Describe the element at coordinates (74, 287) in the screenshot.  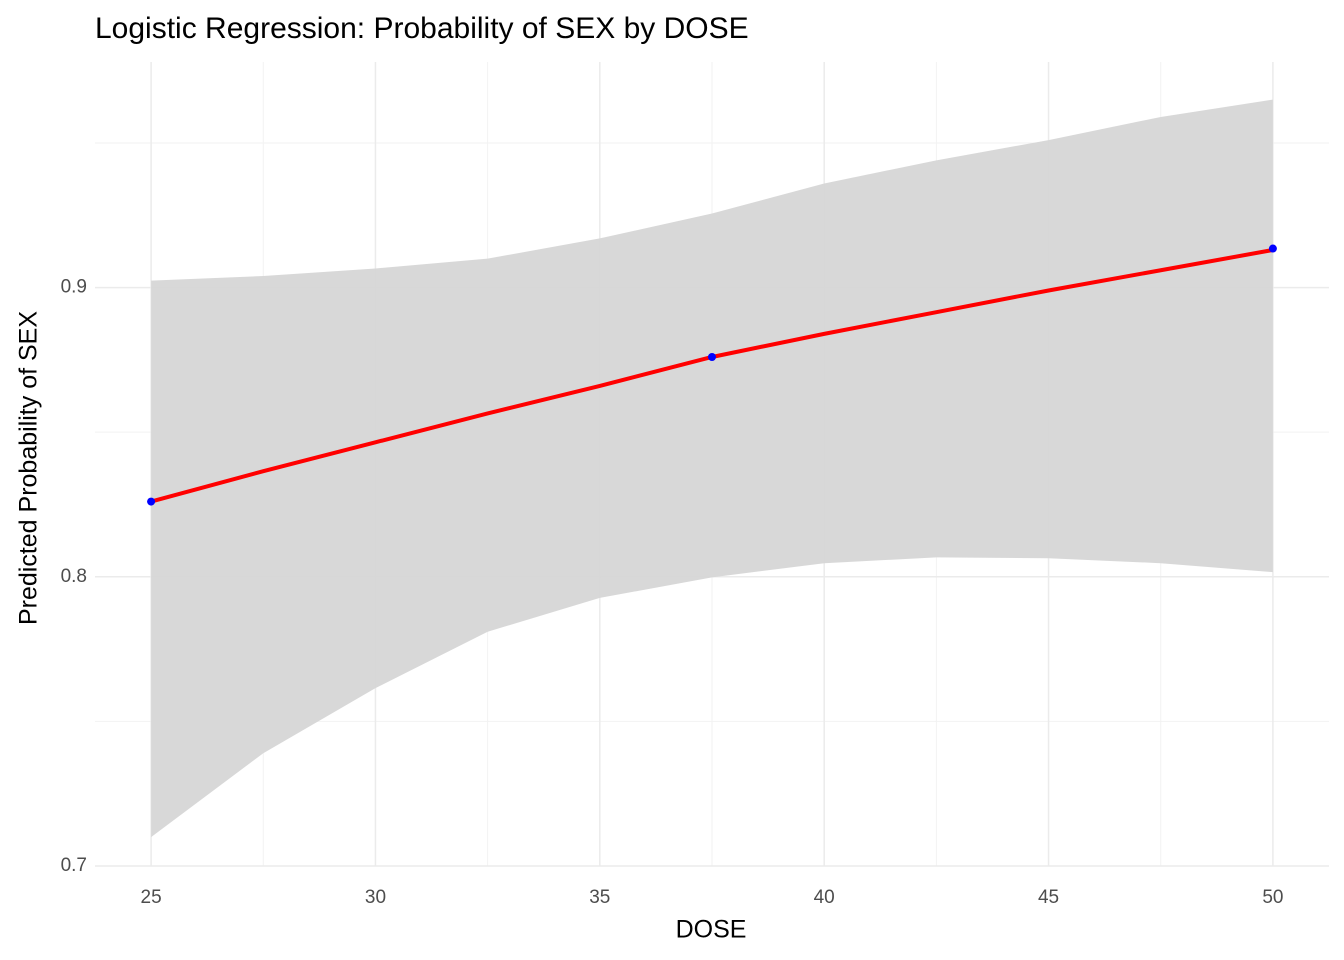
I see `y-tick-label: 0.9` at that location.